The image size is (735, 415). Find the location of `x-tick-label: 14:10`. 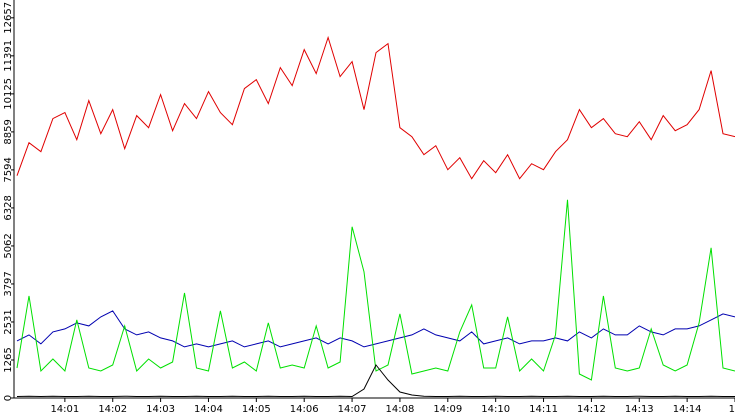

x-tick-label: 14:10 is located at coordinates (495, 409).